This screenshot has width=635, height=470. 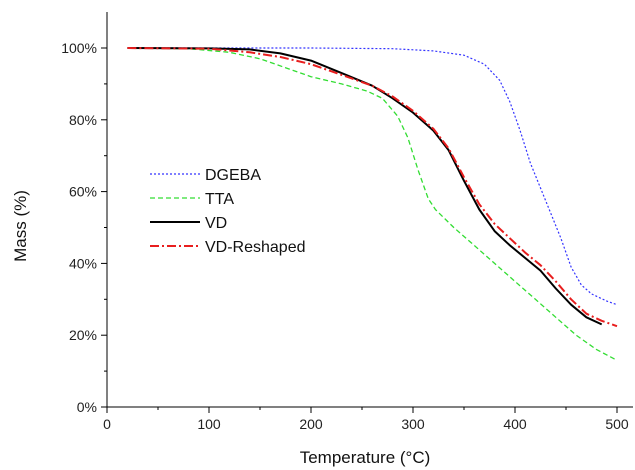 What do you see at coordinates (83, 192) in the screenshot?
I see `y-tick-label: 60%` at bounding box center [83, 192].